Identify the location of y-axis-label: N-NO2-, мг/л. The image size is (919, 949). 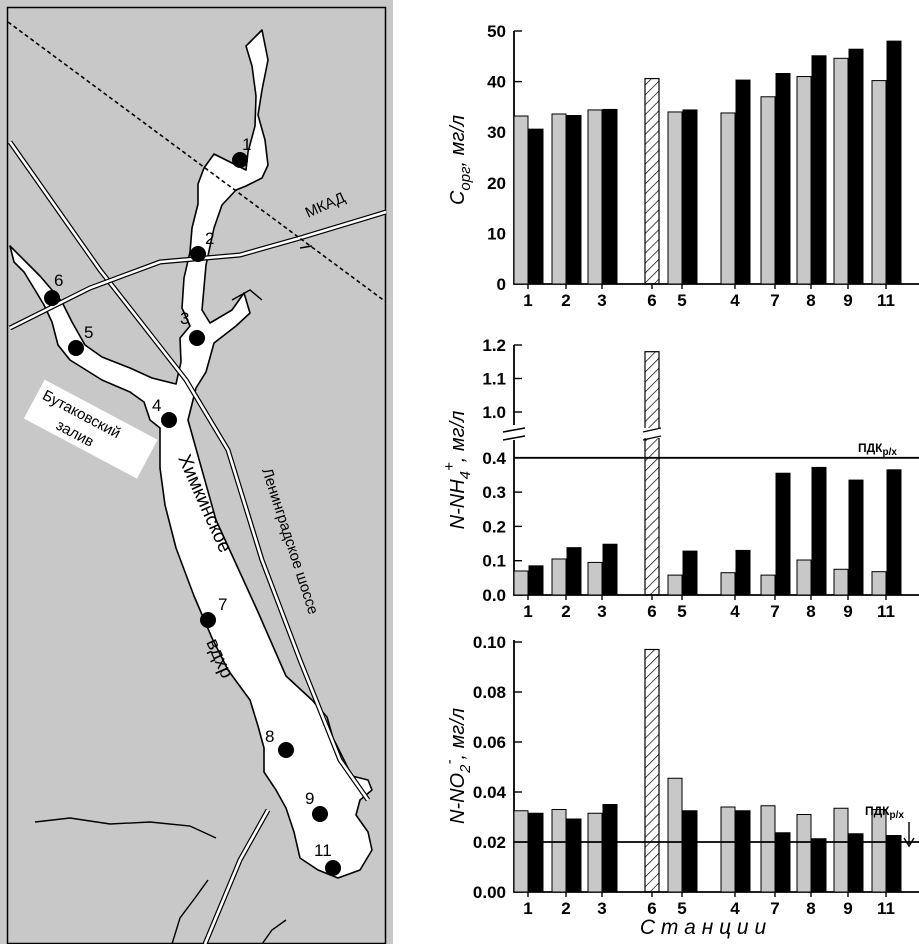
(457, 766).